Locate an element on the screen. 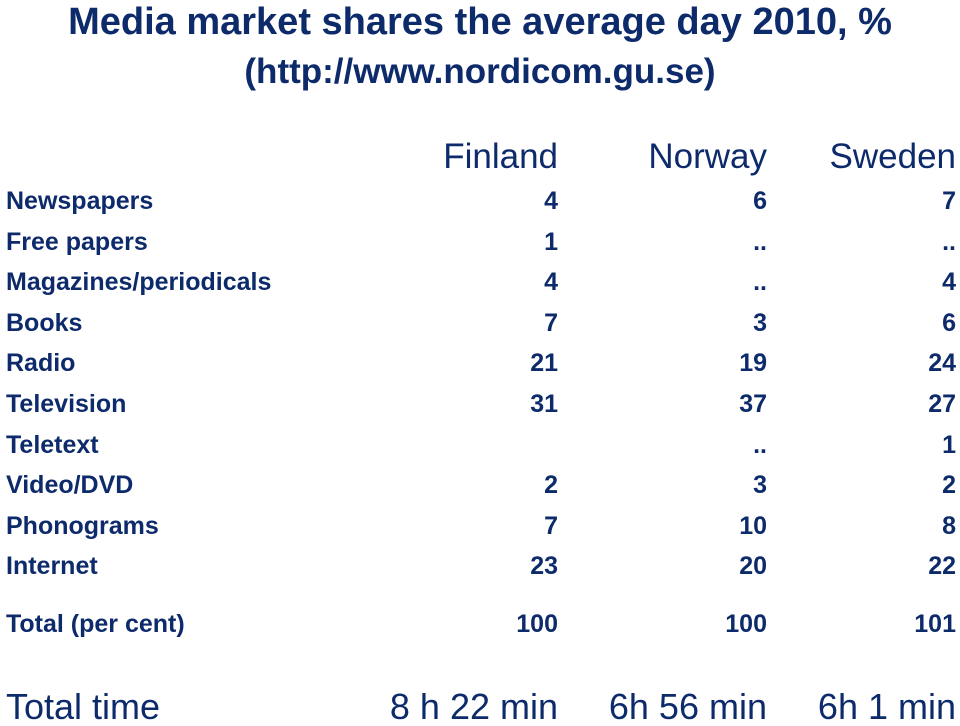 The height and width of the screenshot is (726, 960). row-label: Internet is located at coordinates (52, 566).